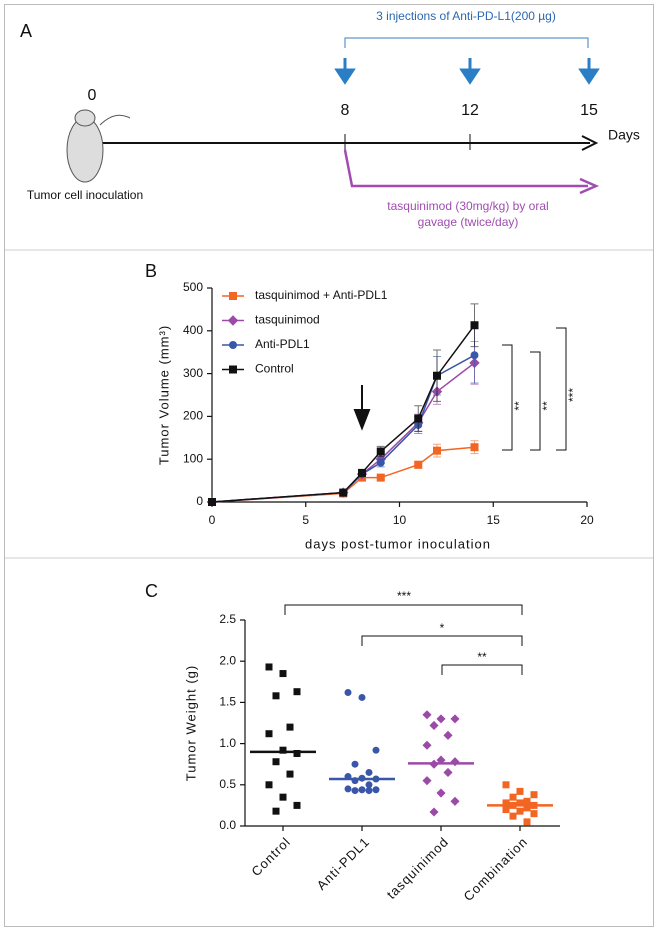 The width and height of the screenshot is (658, 931). Describe the element at coordinates (404, 596) in the screenshot. I see `sig-label: ***` at that location.